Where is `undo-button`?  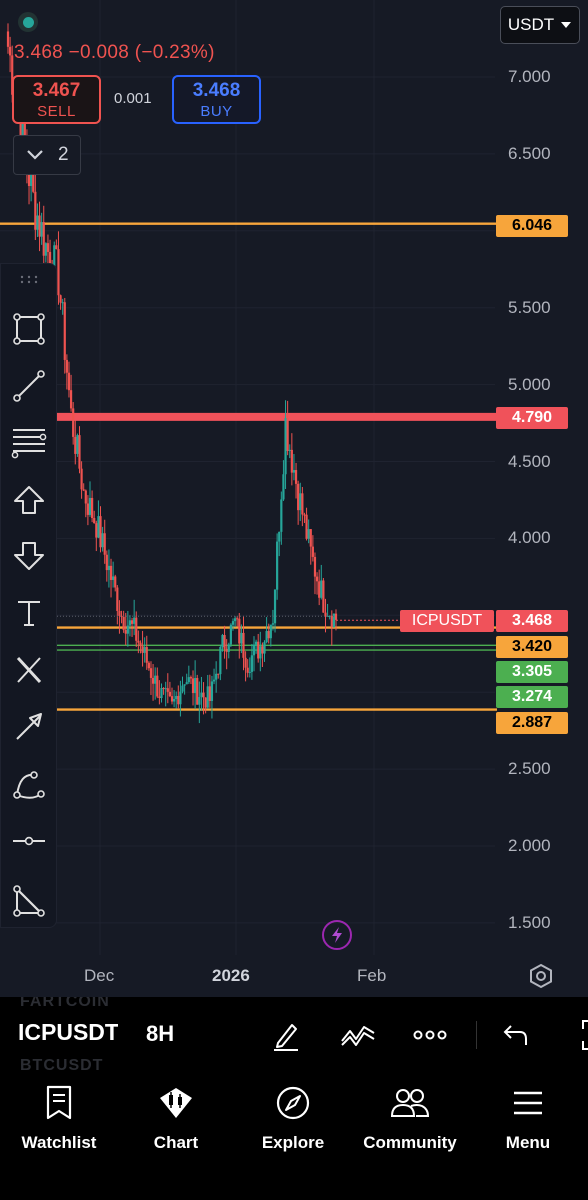
undo-button is located at coordinates (514, 1035).